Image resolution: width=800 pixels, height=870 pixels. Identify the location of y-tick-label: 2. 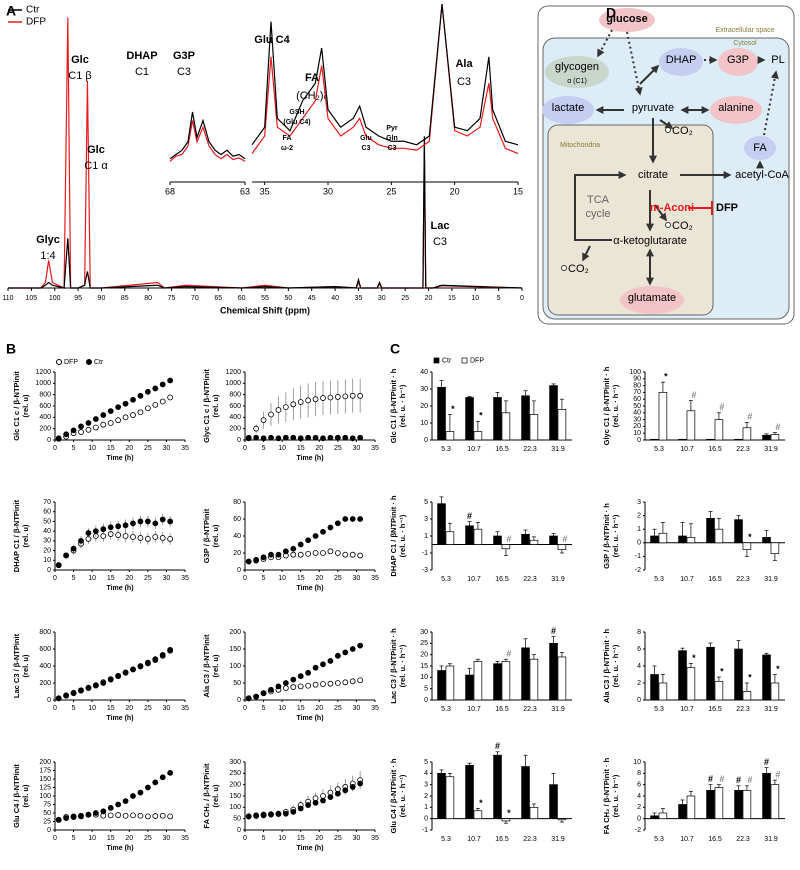
(639, 515).